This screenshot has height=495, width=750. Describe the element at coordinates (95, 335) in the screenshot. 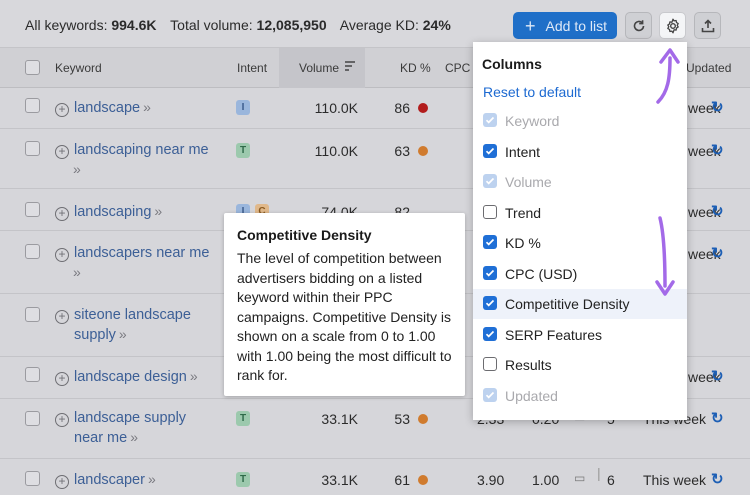

I see `keyword-text-line2: supply` at that location.